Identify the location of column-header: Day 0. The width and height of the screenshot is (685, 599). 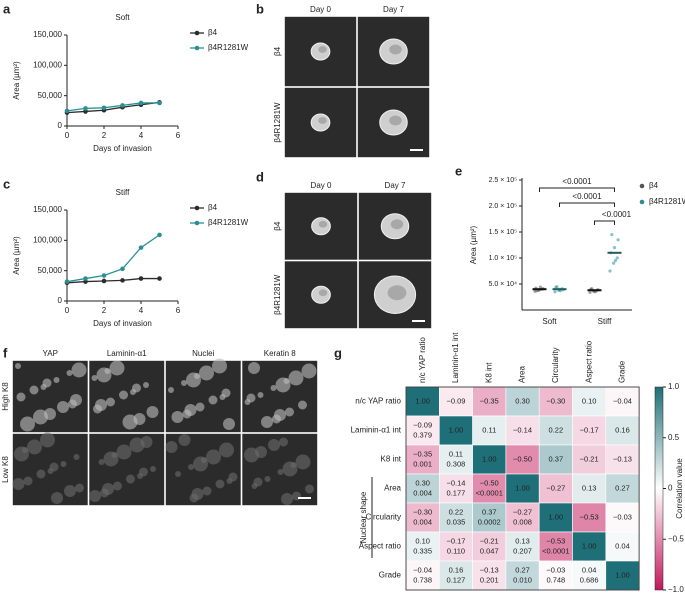
(320, 9).